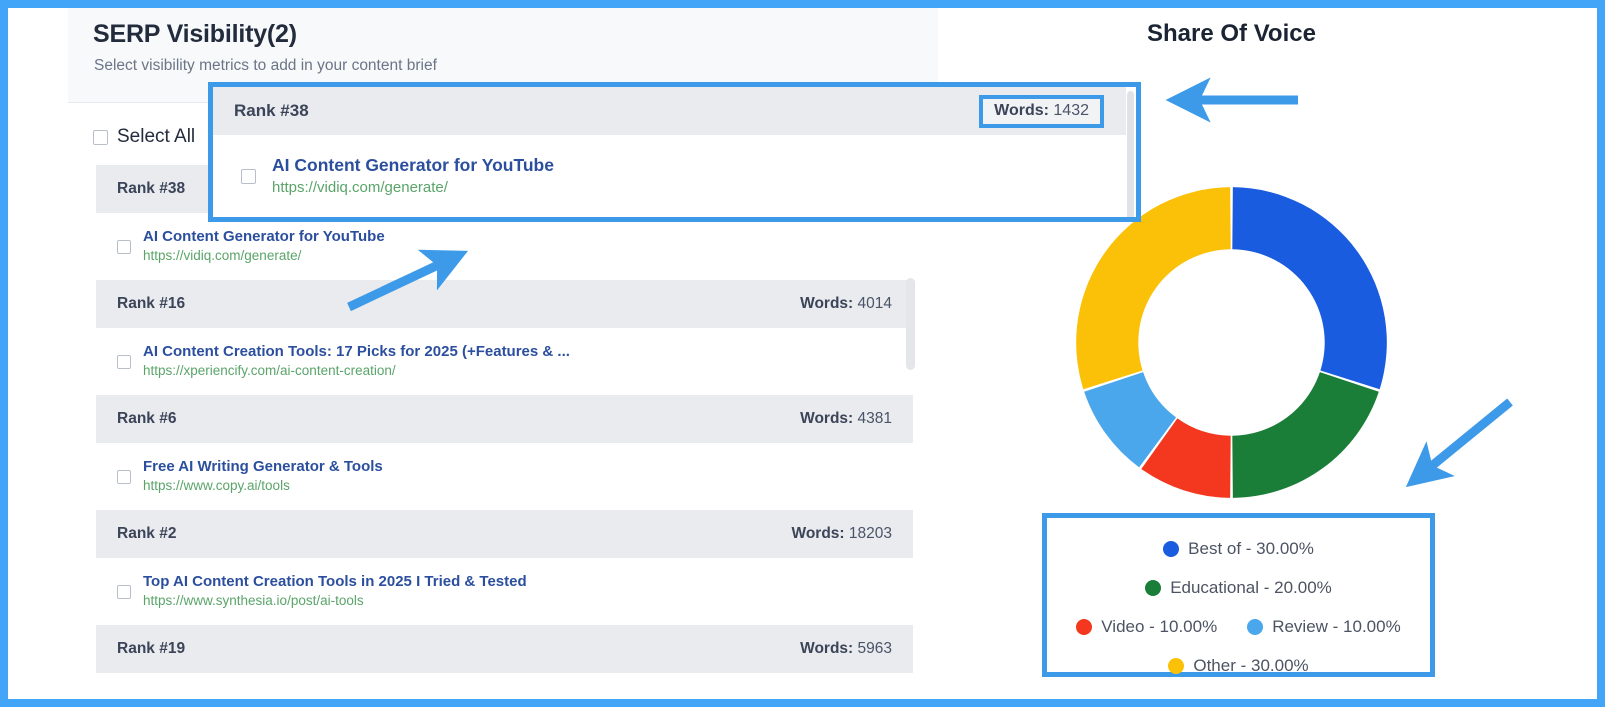 The width and height of the screenshot is (1605, 707). I want to click on donut-slice-best-of, so click(1309, 288).